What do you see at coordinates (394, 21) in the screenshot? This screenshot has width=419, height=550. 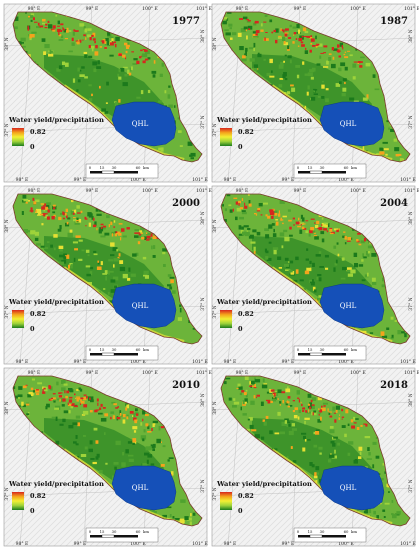 I see `year-label: 1987` at bounding box center [394, 21].